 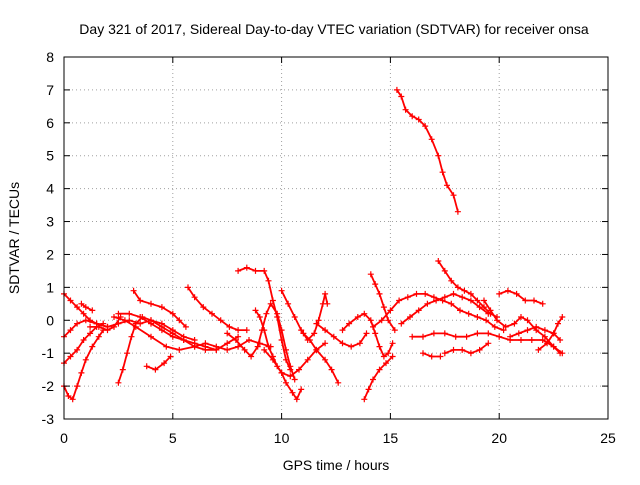 I want to click on x-tick-label: 20, so click(x=499, y=438).